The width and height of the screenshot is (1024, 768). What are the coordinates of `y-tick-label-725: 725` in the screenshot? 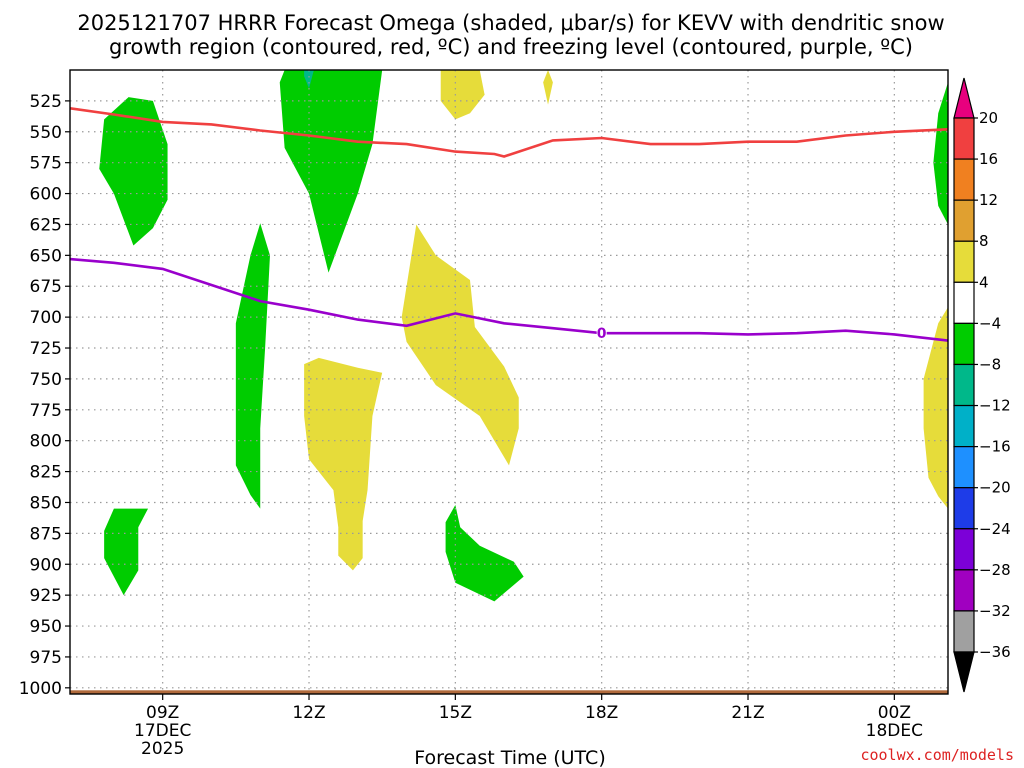 It's located at (46, 349).